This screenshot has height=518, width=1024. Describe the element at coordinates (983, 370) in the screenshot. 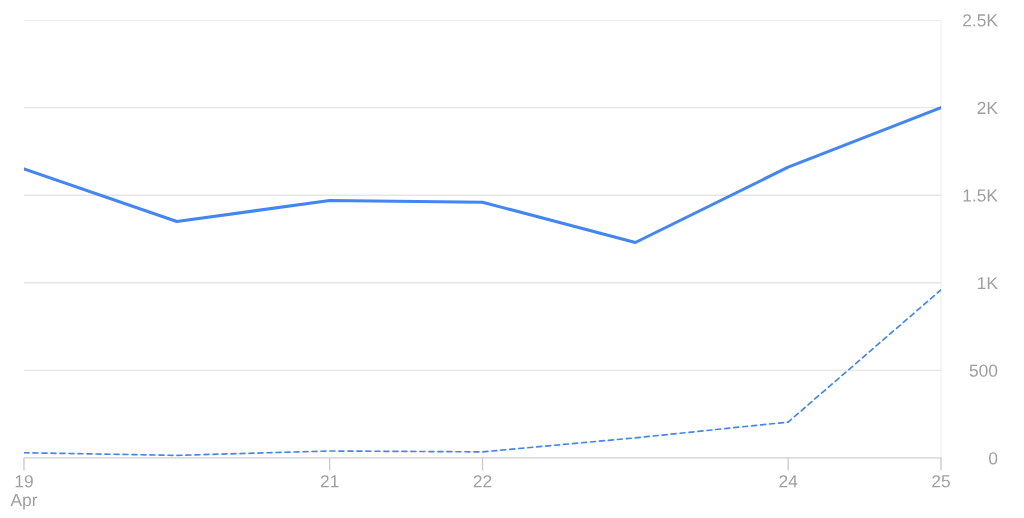

I see `y-tick-label: 500` at that location.